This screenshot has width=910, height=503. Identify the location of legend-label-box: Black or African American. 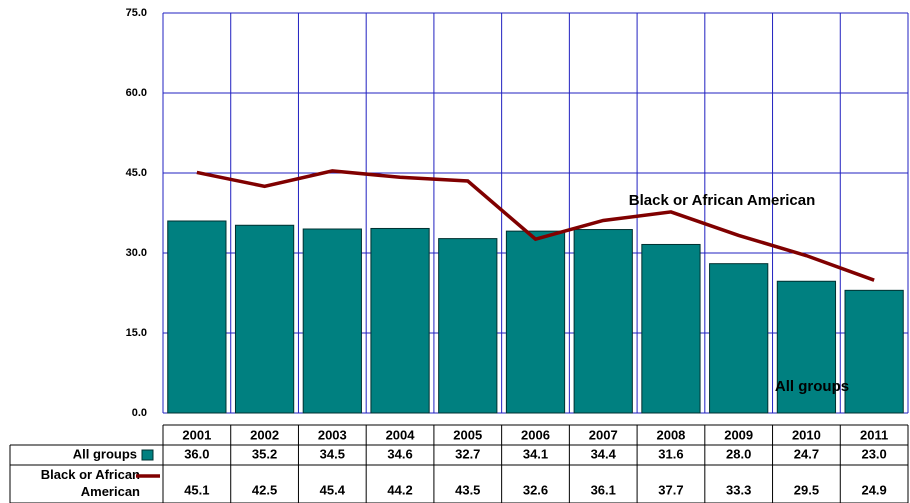
(90, 483).